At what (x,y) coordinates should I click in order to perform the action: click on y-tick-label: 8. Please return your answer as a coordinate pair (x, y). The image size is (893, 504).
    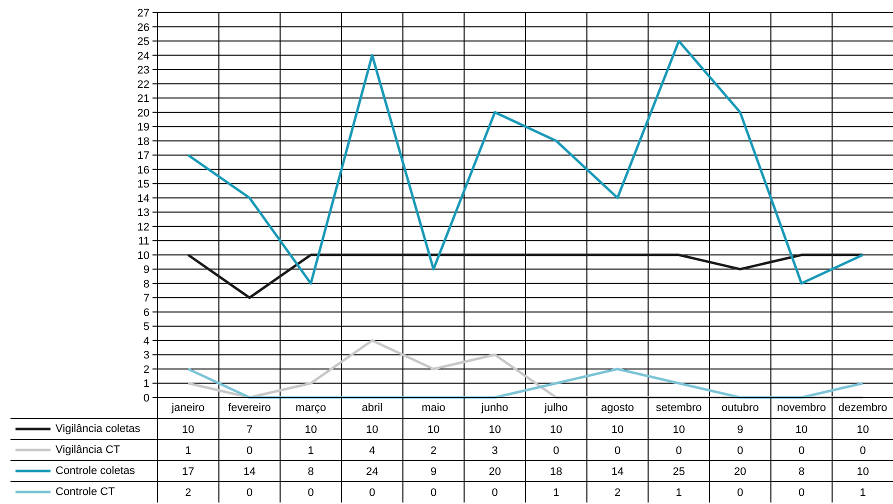
    Looking at the image, I should click on (146, 284).